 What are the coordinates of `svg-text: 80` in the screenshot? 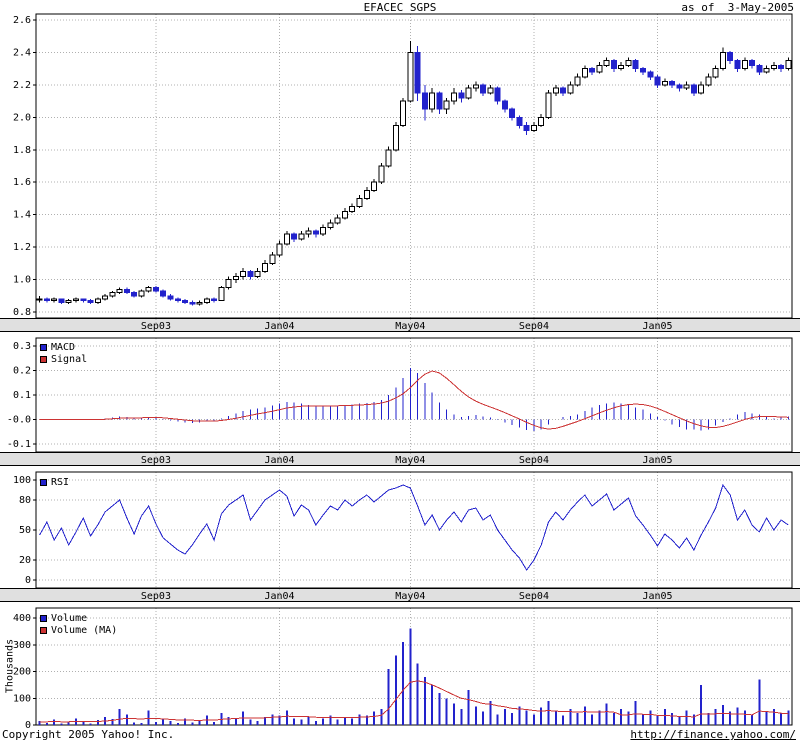 It's located at (25, 500).